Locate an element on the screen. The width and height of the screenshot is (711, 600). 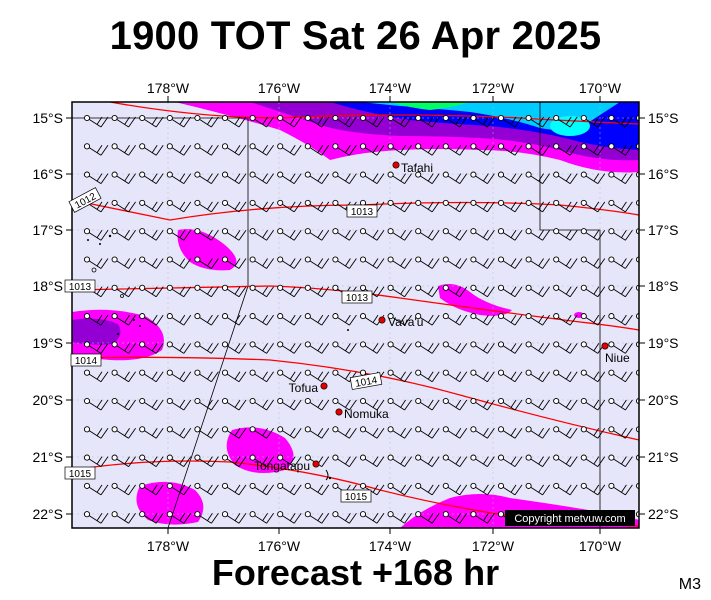
place-name: Niue is located at coordinates (617, 358).